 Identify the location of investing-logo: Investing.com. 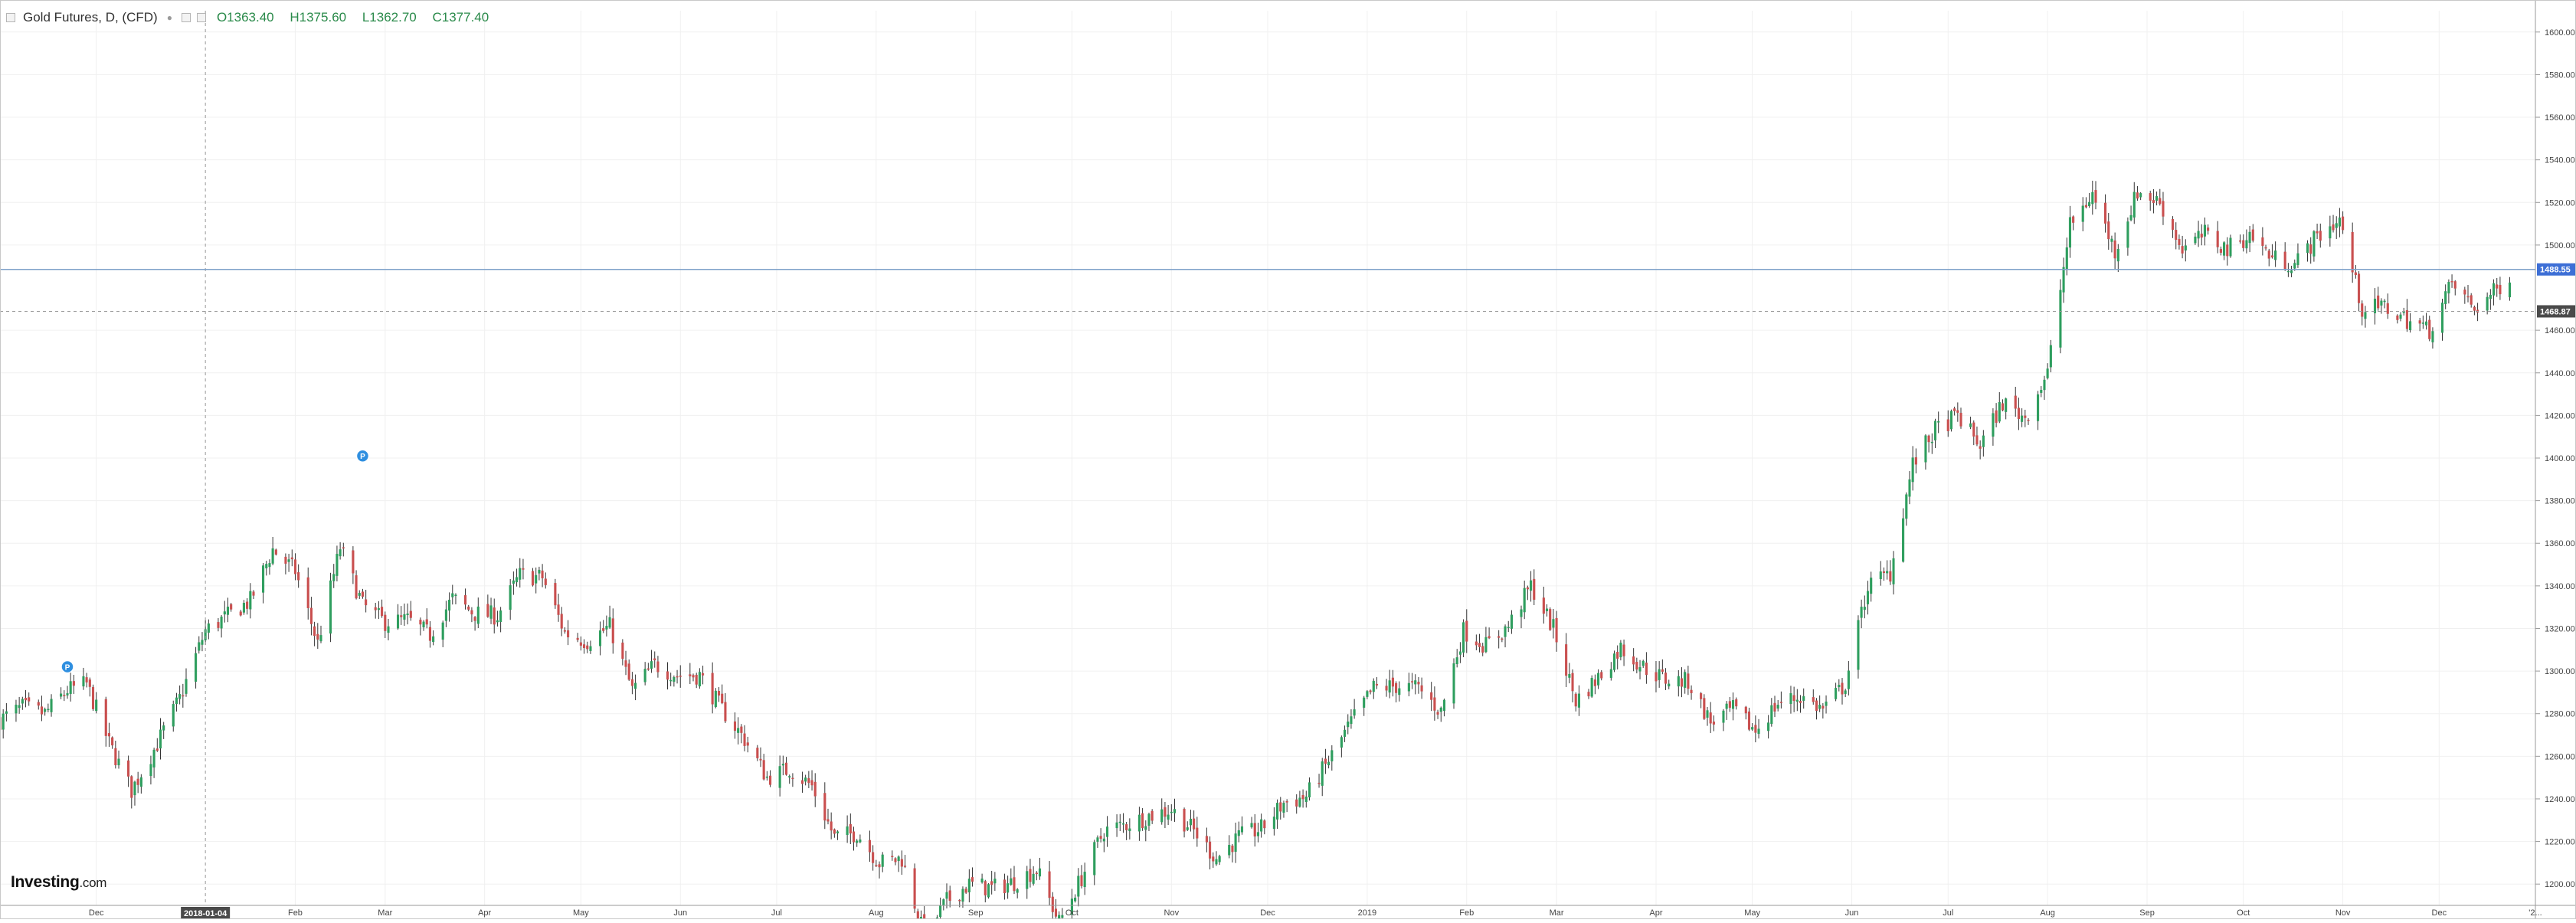
(58, 882).